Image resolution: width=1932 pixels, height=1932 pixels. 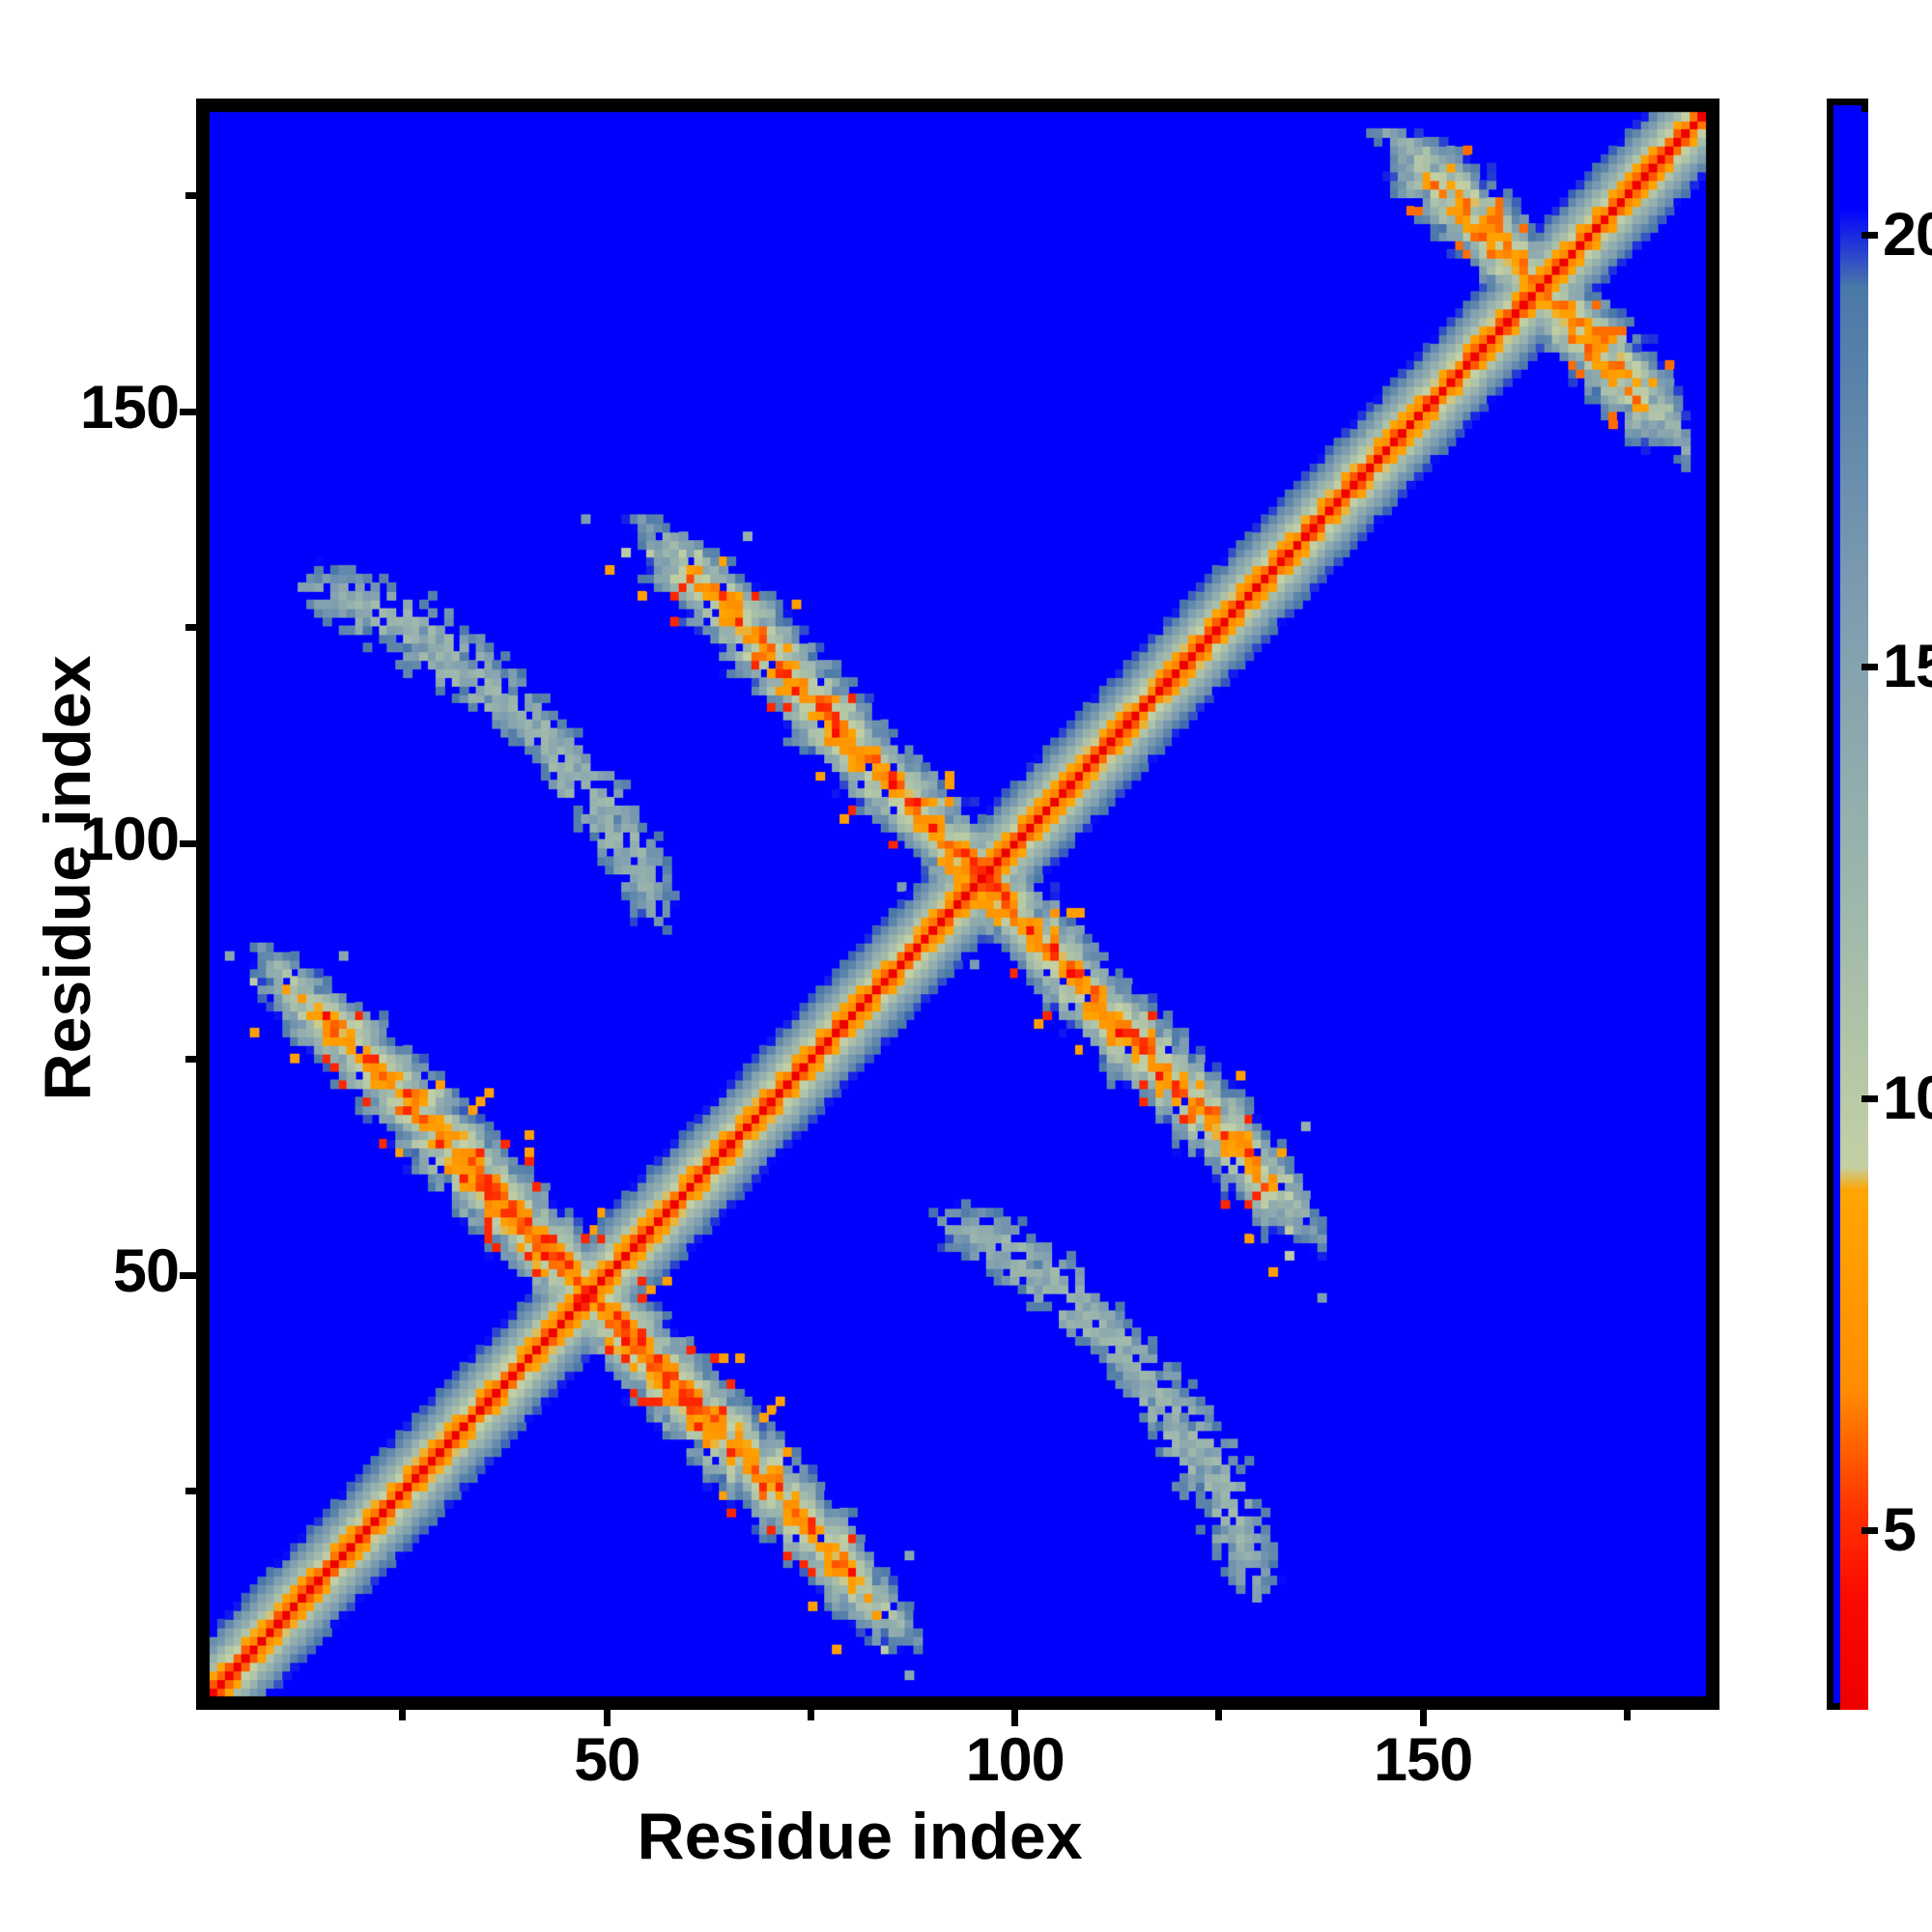 What do you see at coordinates (1015, 1760) in the screenshot?
I see `x-axis-tick-label: 100` at bounding box center [1015, 1760].